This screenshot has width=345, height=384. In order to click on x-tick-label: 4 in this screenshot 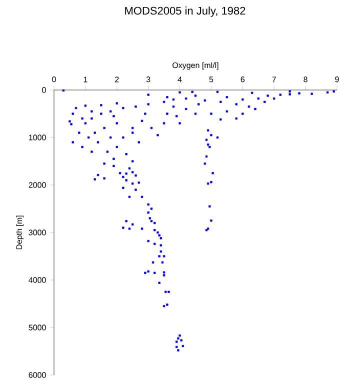, I will do `click(180, 79)`.